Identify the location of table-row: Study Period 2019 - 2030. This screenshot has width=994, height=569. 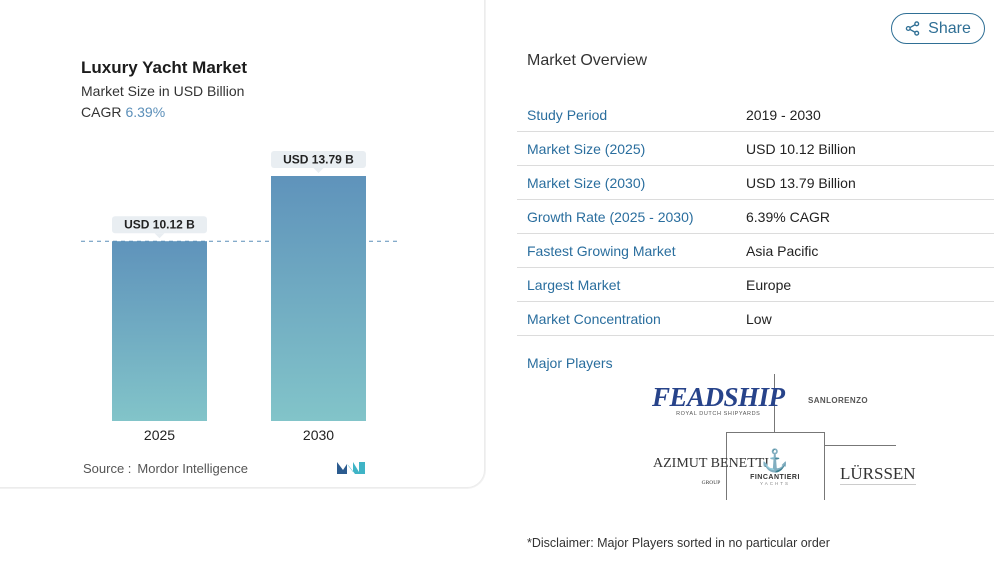
(755, 115).